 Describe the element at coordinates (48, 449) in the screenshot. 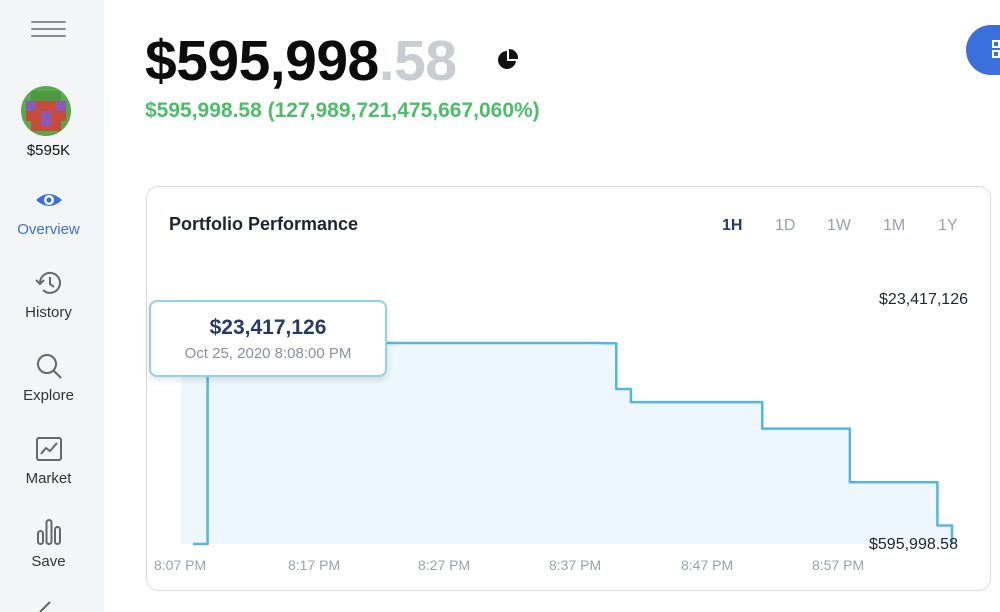

I see `chart-icon` at that location.